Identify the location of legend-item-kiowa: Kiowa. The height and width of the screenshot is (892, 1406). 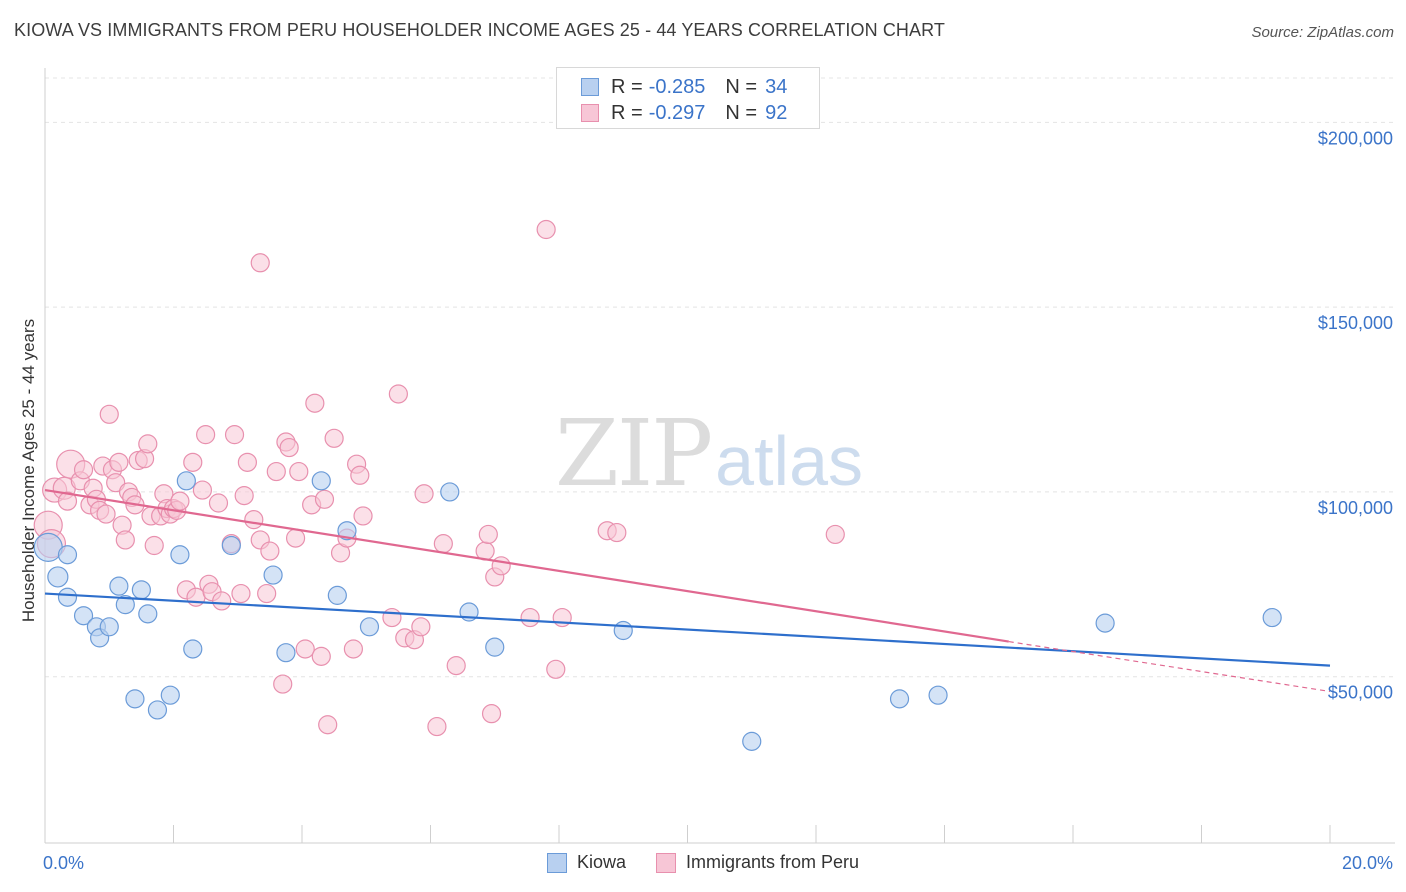
(586, 862).